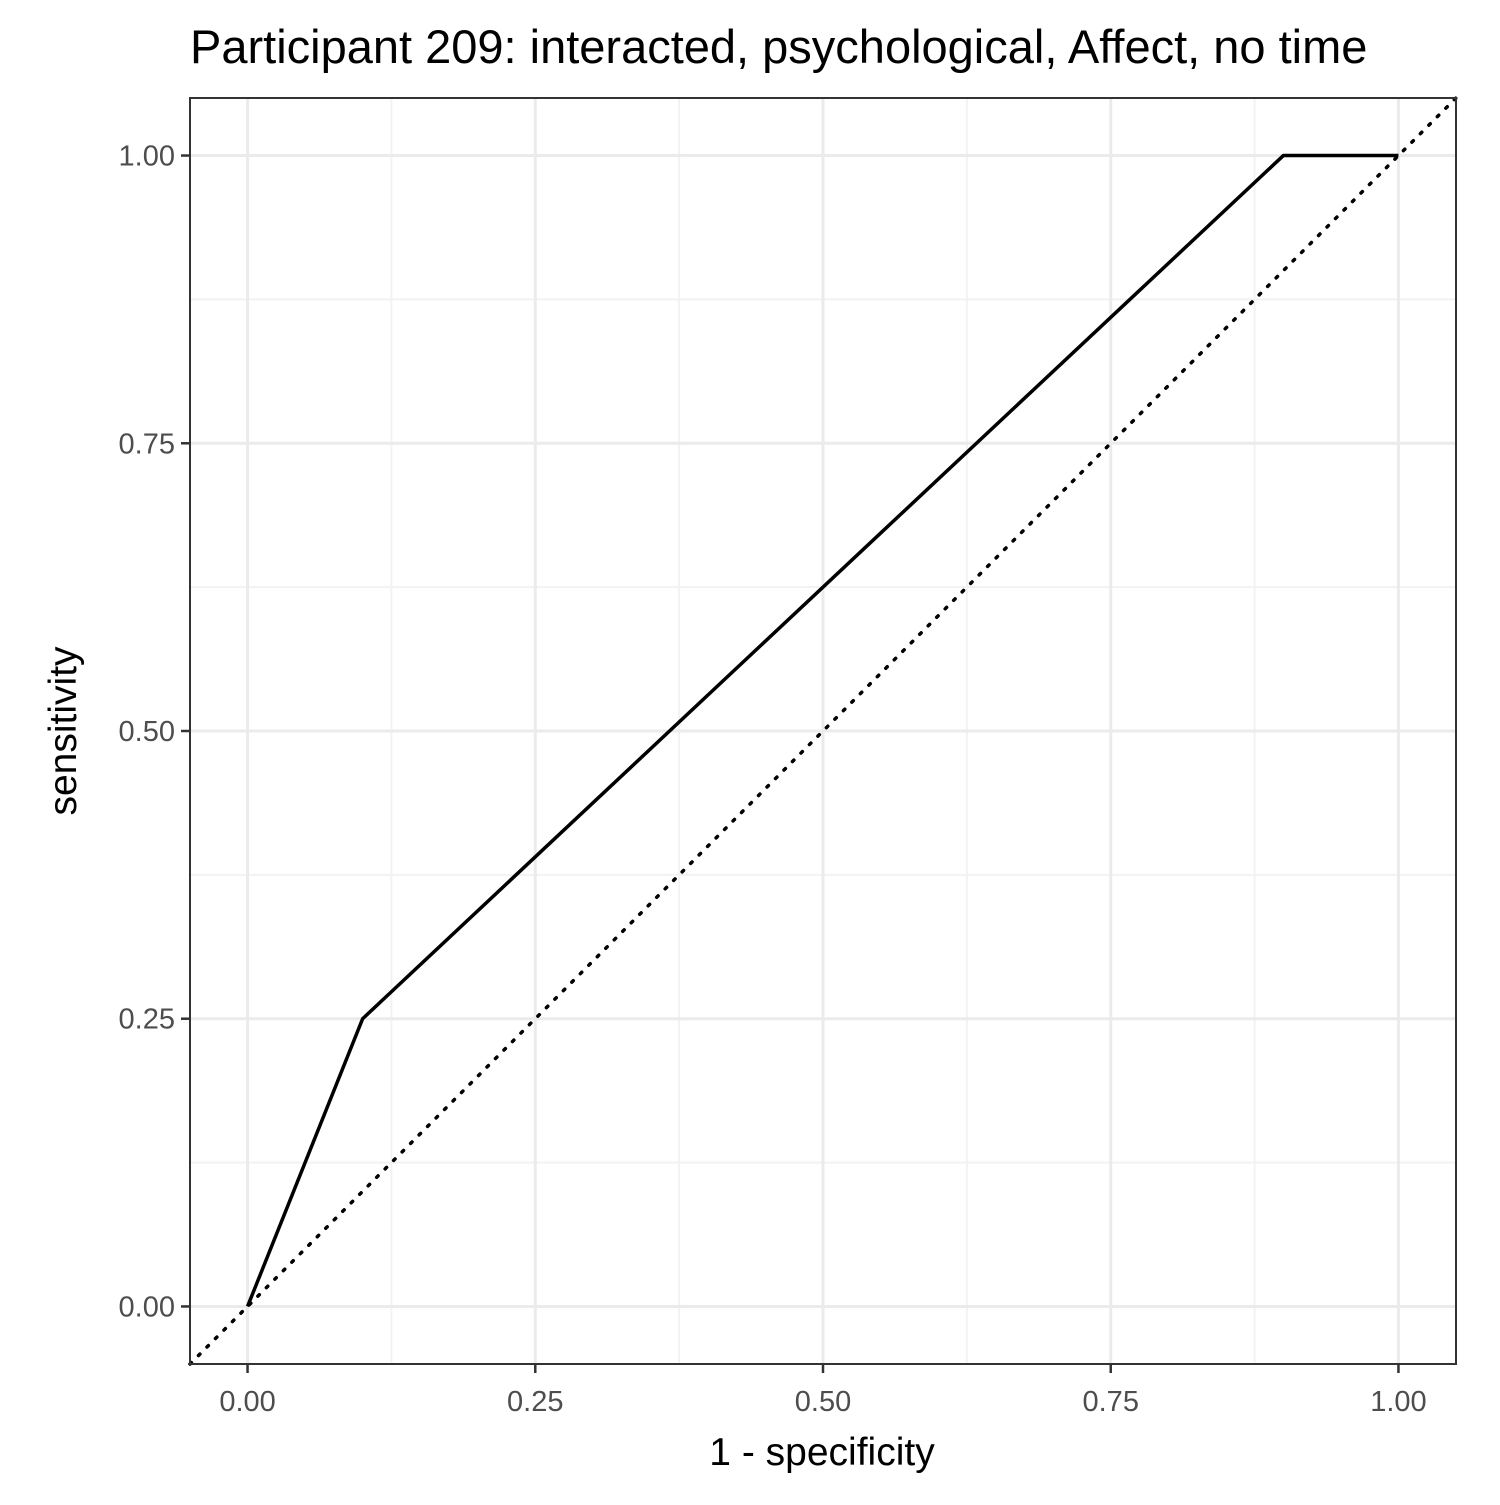 This screenshot has width=1500, height=1505. I want to click on x-tick-label: 0.25, so click(535, 1402).